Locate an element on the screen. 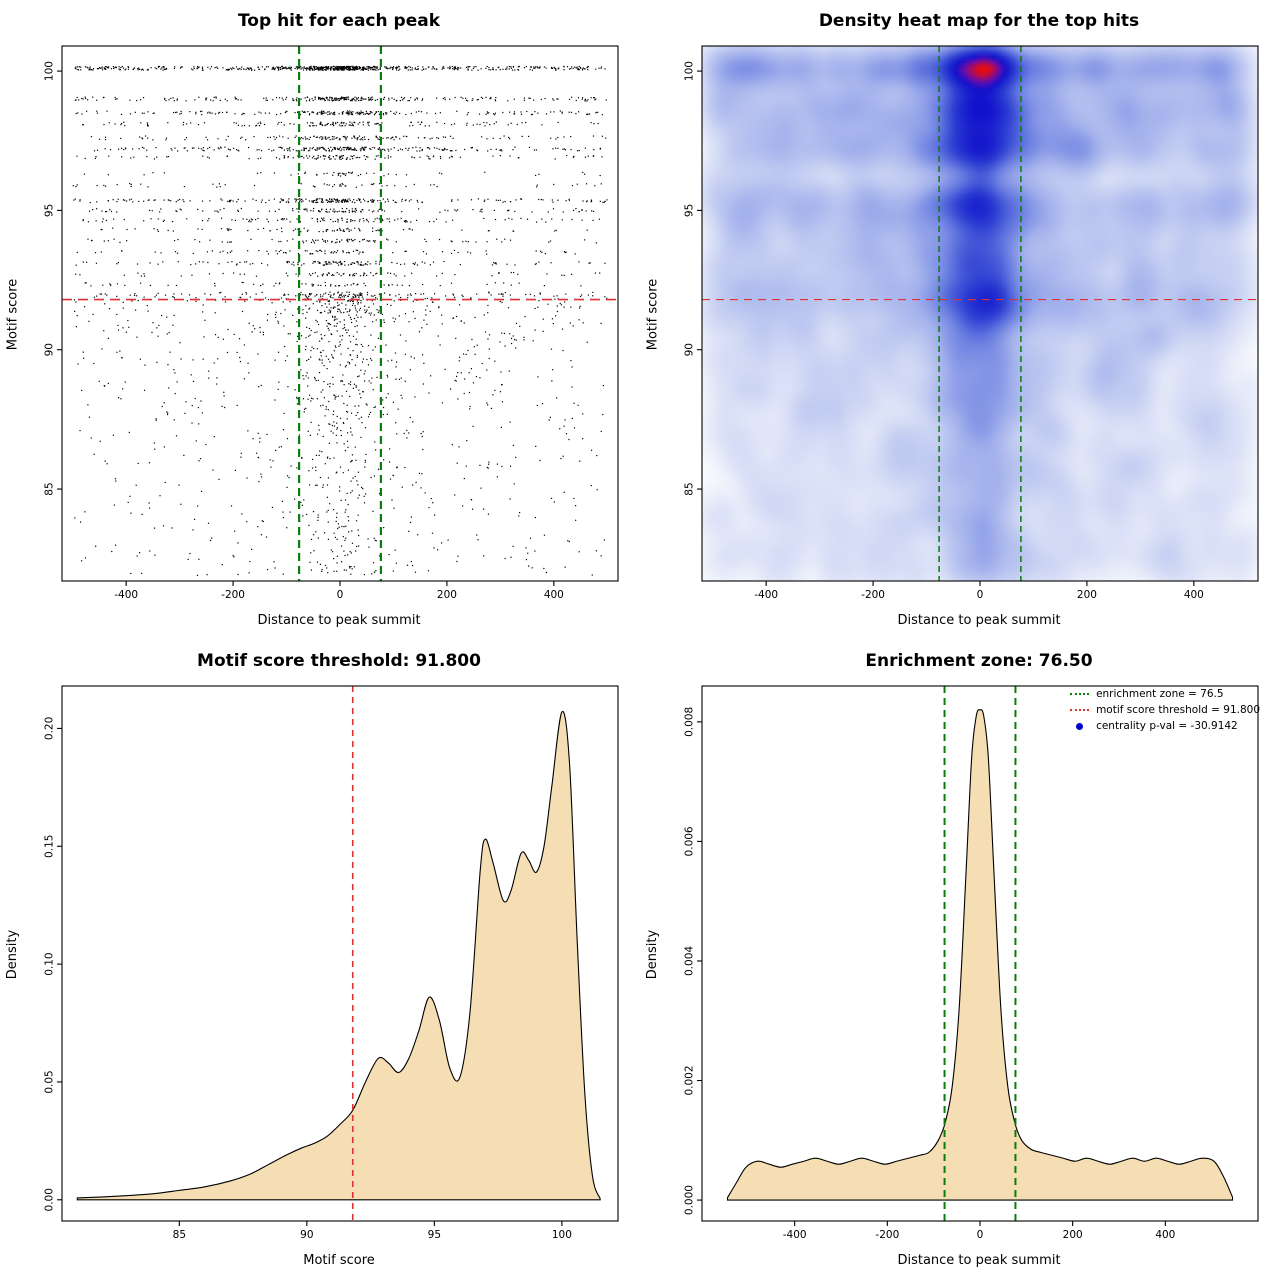  legend-row: motif score threshold = 91.800 is located at coordinates (1163, 710).